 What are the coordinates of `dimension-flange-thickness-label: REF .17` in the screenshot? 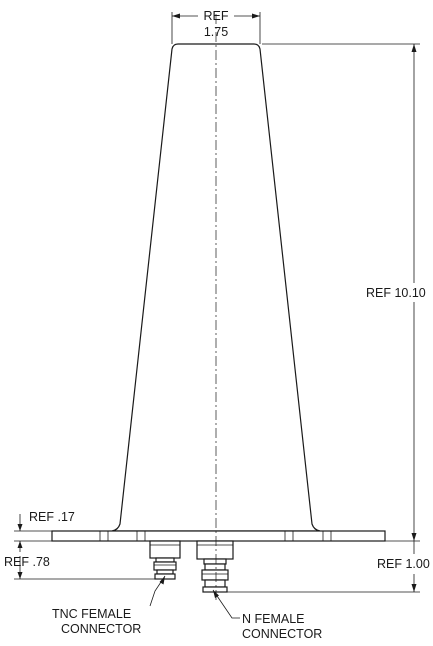 It's located at (52, 517).